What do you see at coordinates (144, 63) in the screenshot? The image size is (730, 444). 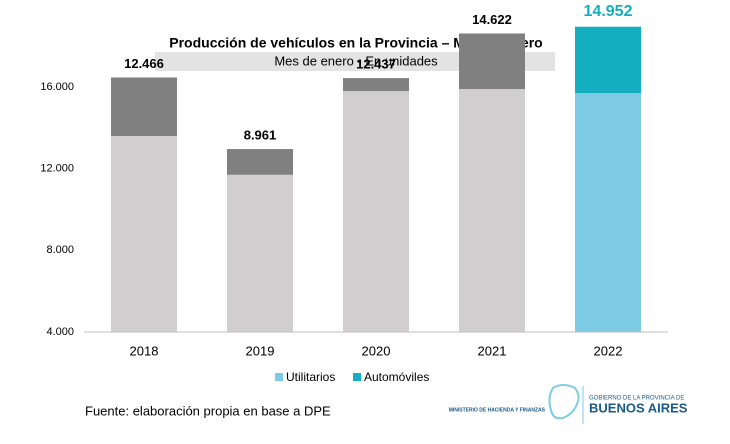 I see `total-label: 12.466` at bounding box center [144, 63].